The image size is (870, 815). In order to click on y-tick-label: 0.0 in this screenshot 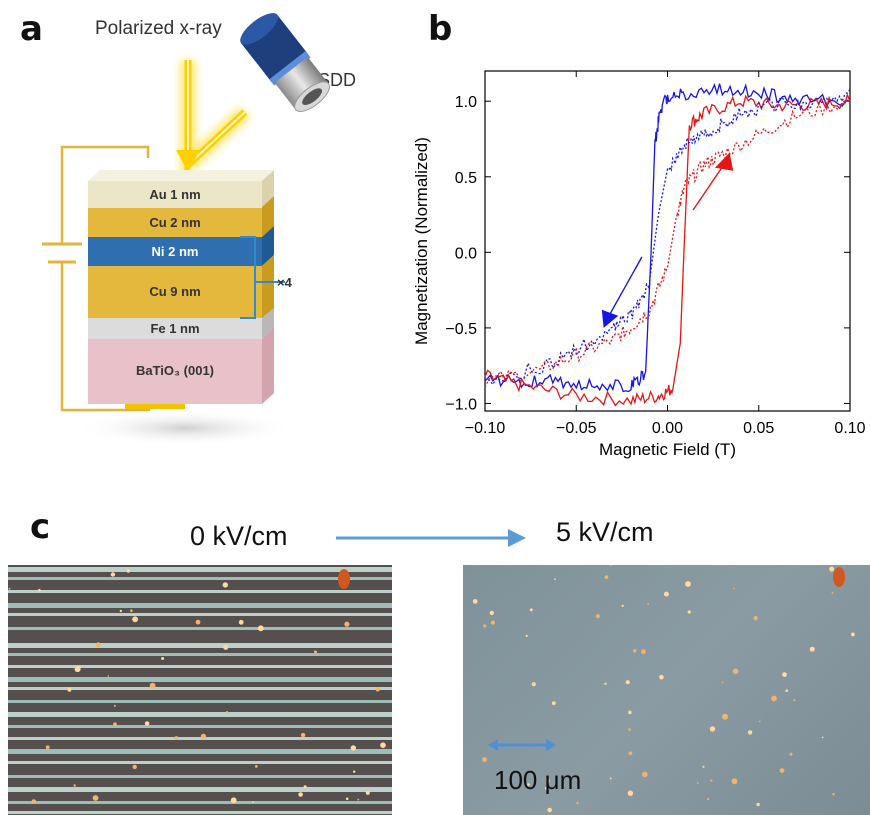, I will do `click(466, 253)`.